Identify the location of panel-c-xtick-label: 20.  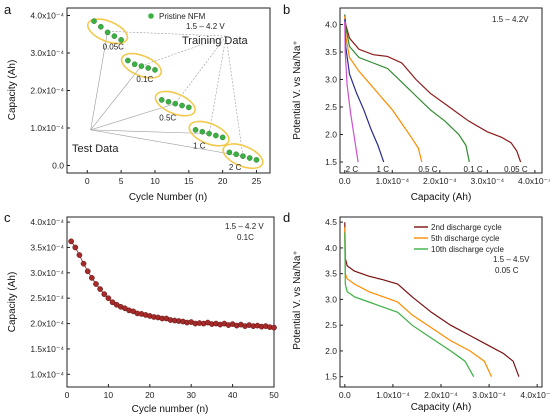
(150, 395).